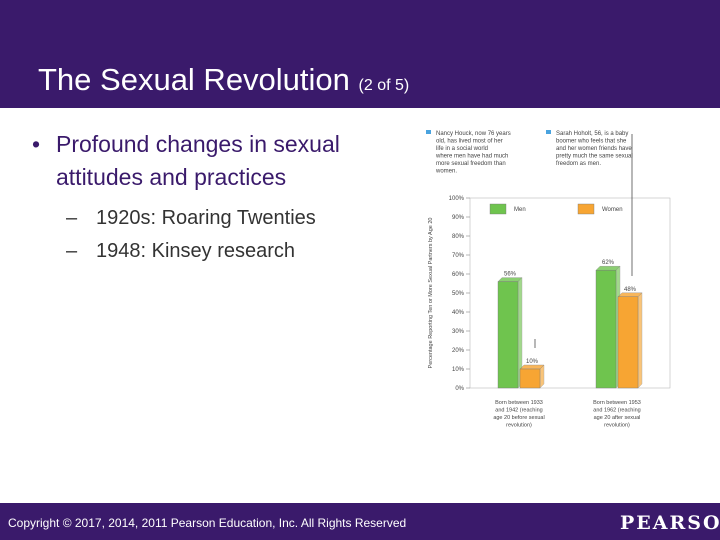 This screenshot has height=540, width=720. Describe the element at coordinates (630, 290) in the screenshot. I see `data-label: 48%` at that location.